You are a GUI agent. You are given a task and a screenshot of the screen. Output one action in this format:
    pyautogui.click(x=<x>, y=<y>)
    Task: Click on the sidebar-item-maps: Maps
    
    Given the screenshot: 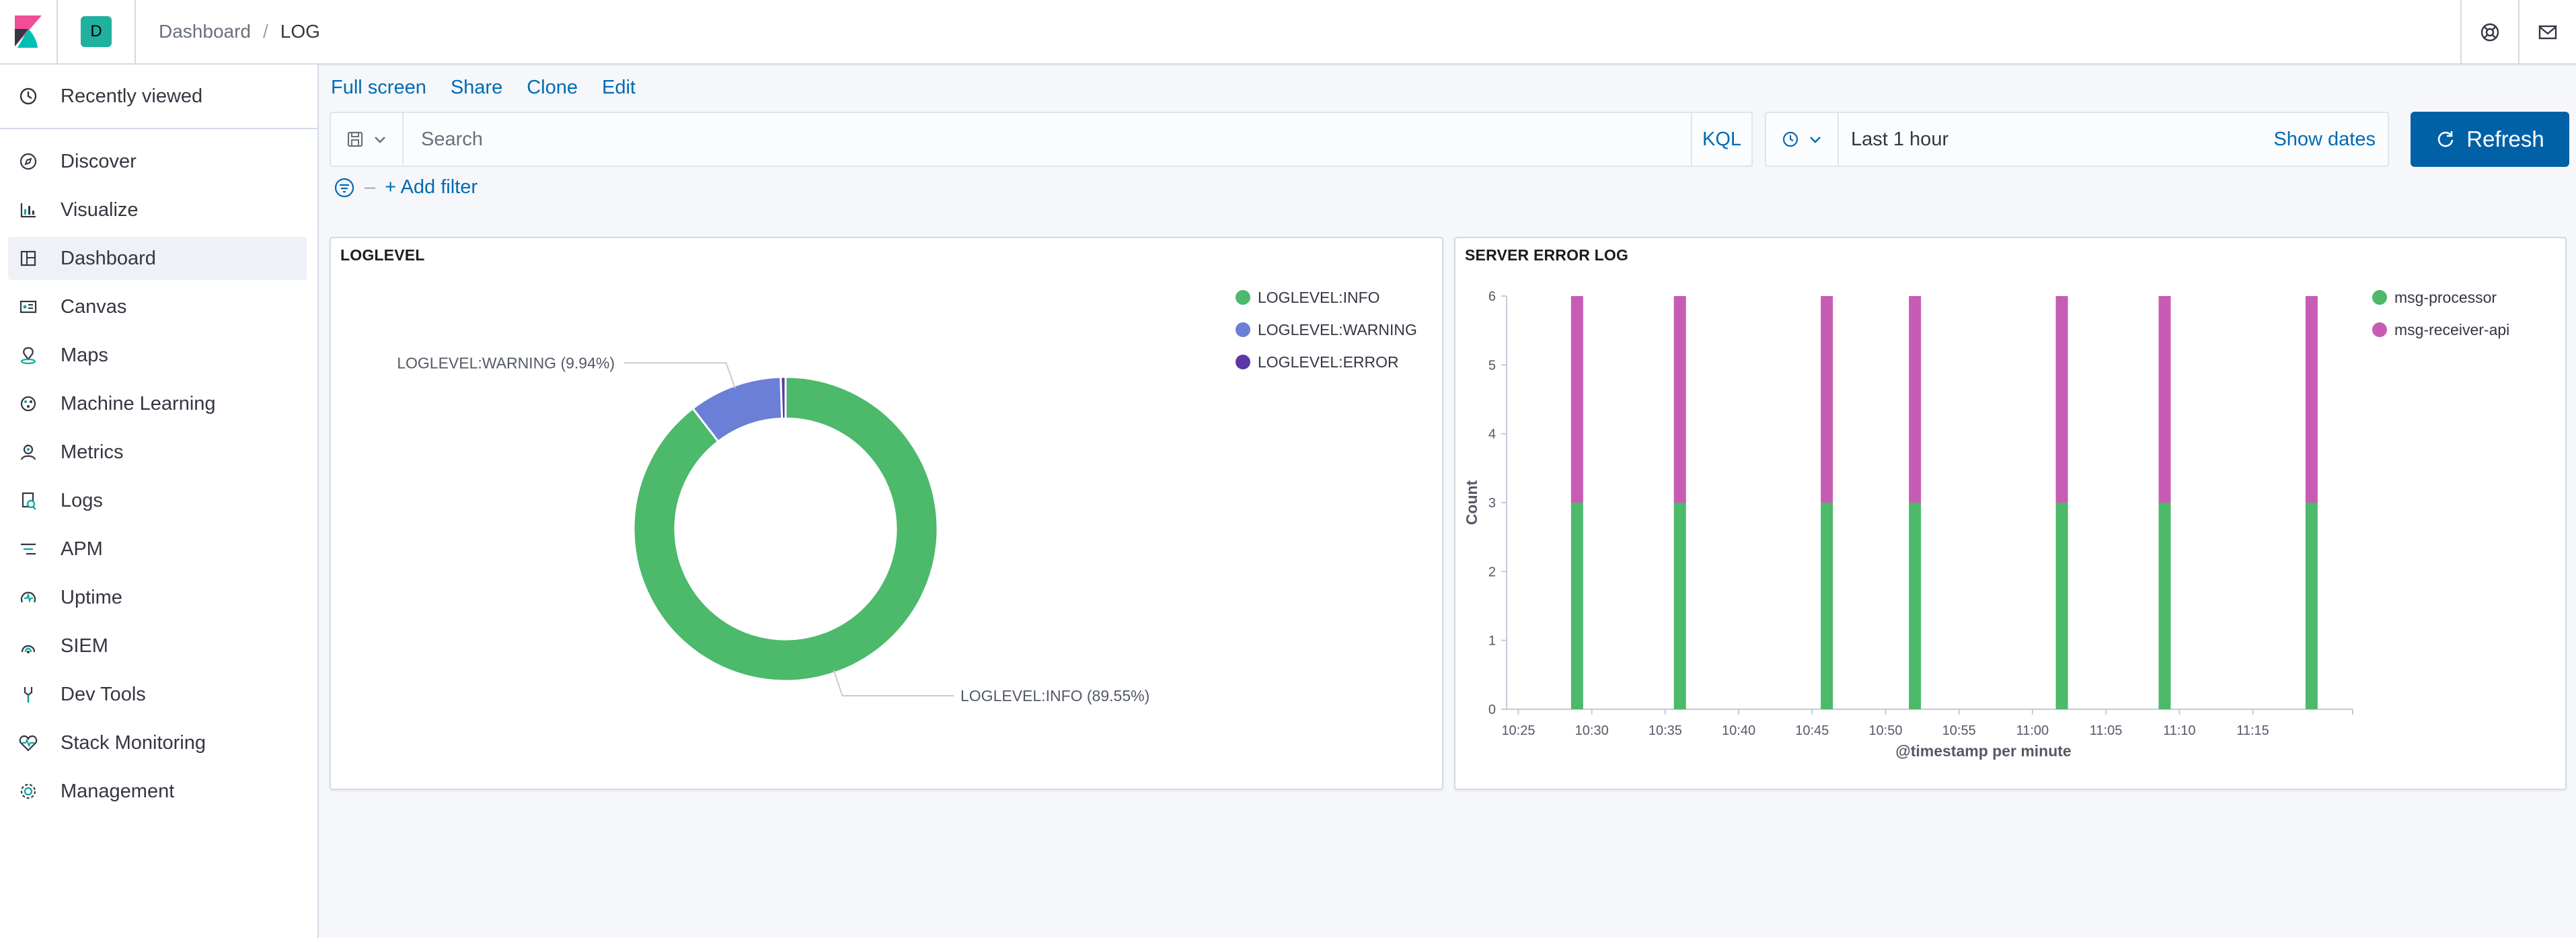 What is the action you would take?
    pyautogui.click(x=157, y=355)
    